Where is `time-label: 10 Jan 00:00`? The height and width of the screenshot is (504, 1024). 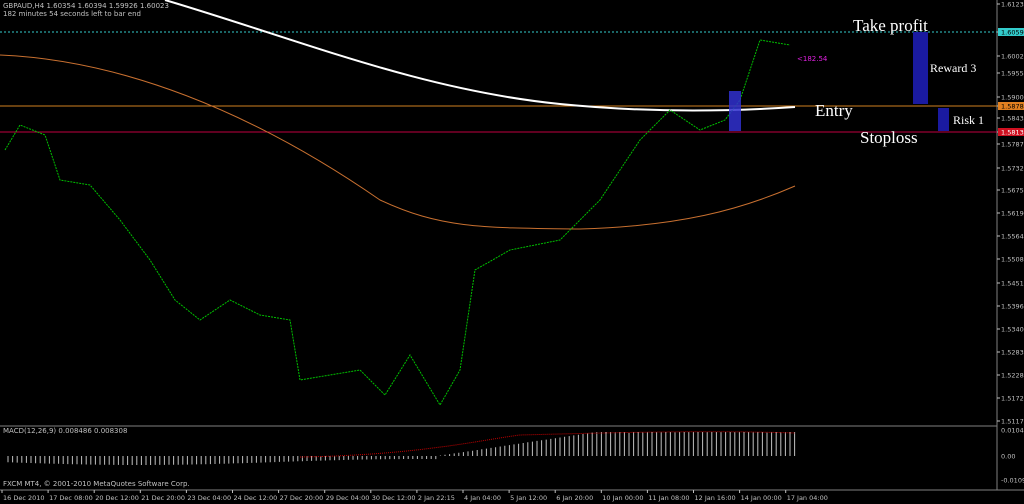 time-label: 10 Jan 00:00 is located at coordinates (622, 498).